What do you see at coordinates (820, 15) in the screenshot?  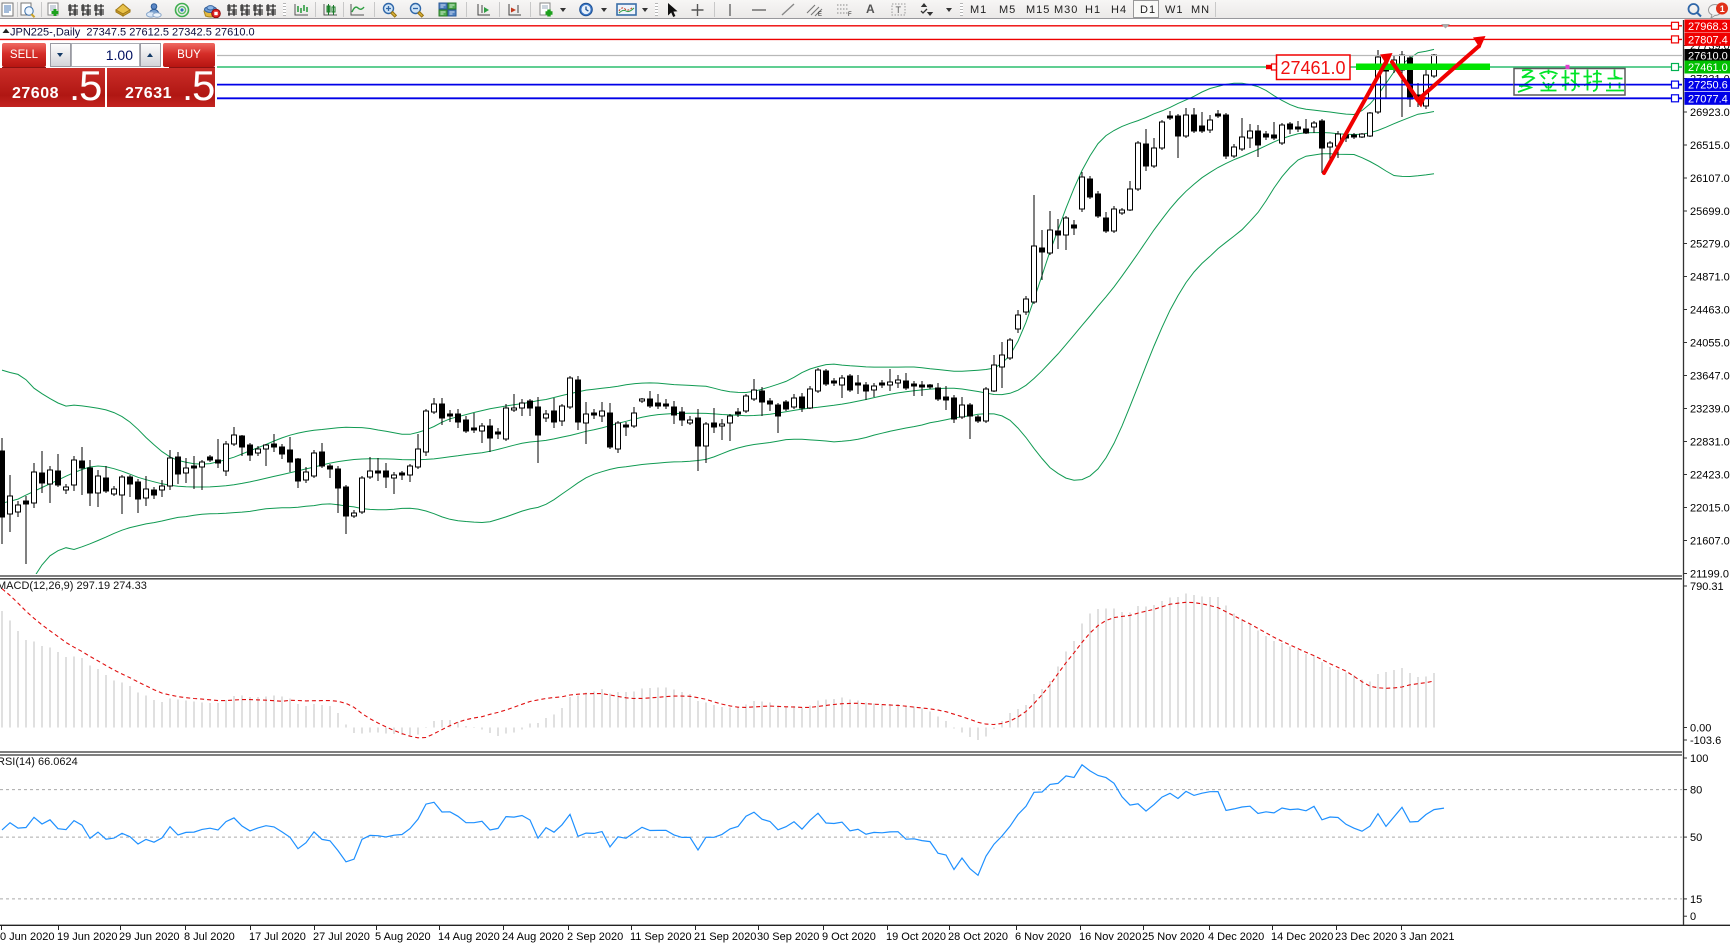 I see `svg-text: E` at bounding box center [820, 15].